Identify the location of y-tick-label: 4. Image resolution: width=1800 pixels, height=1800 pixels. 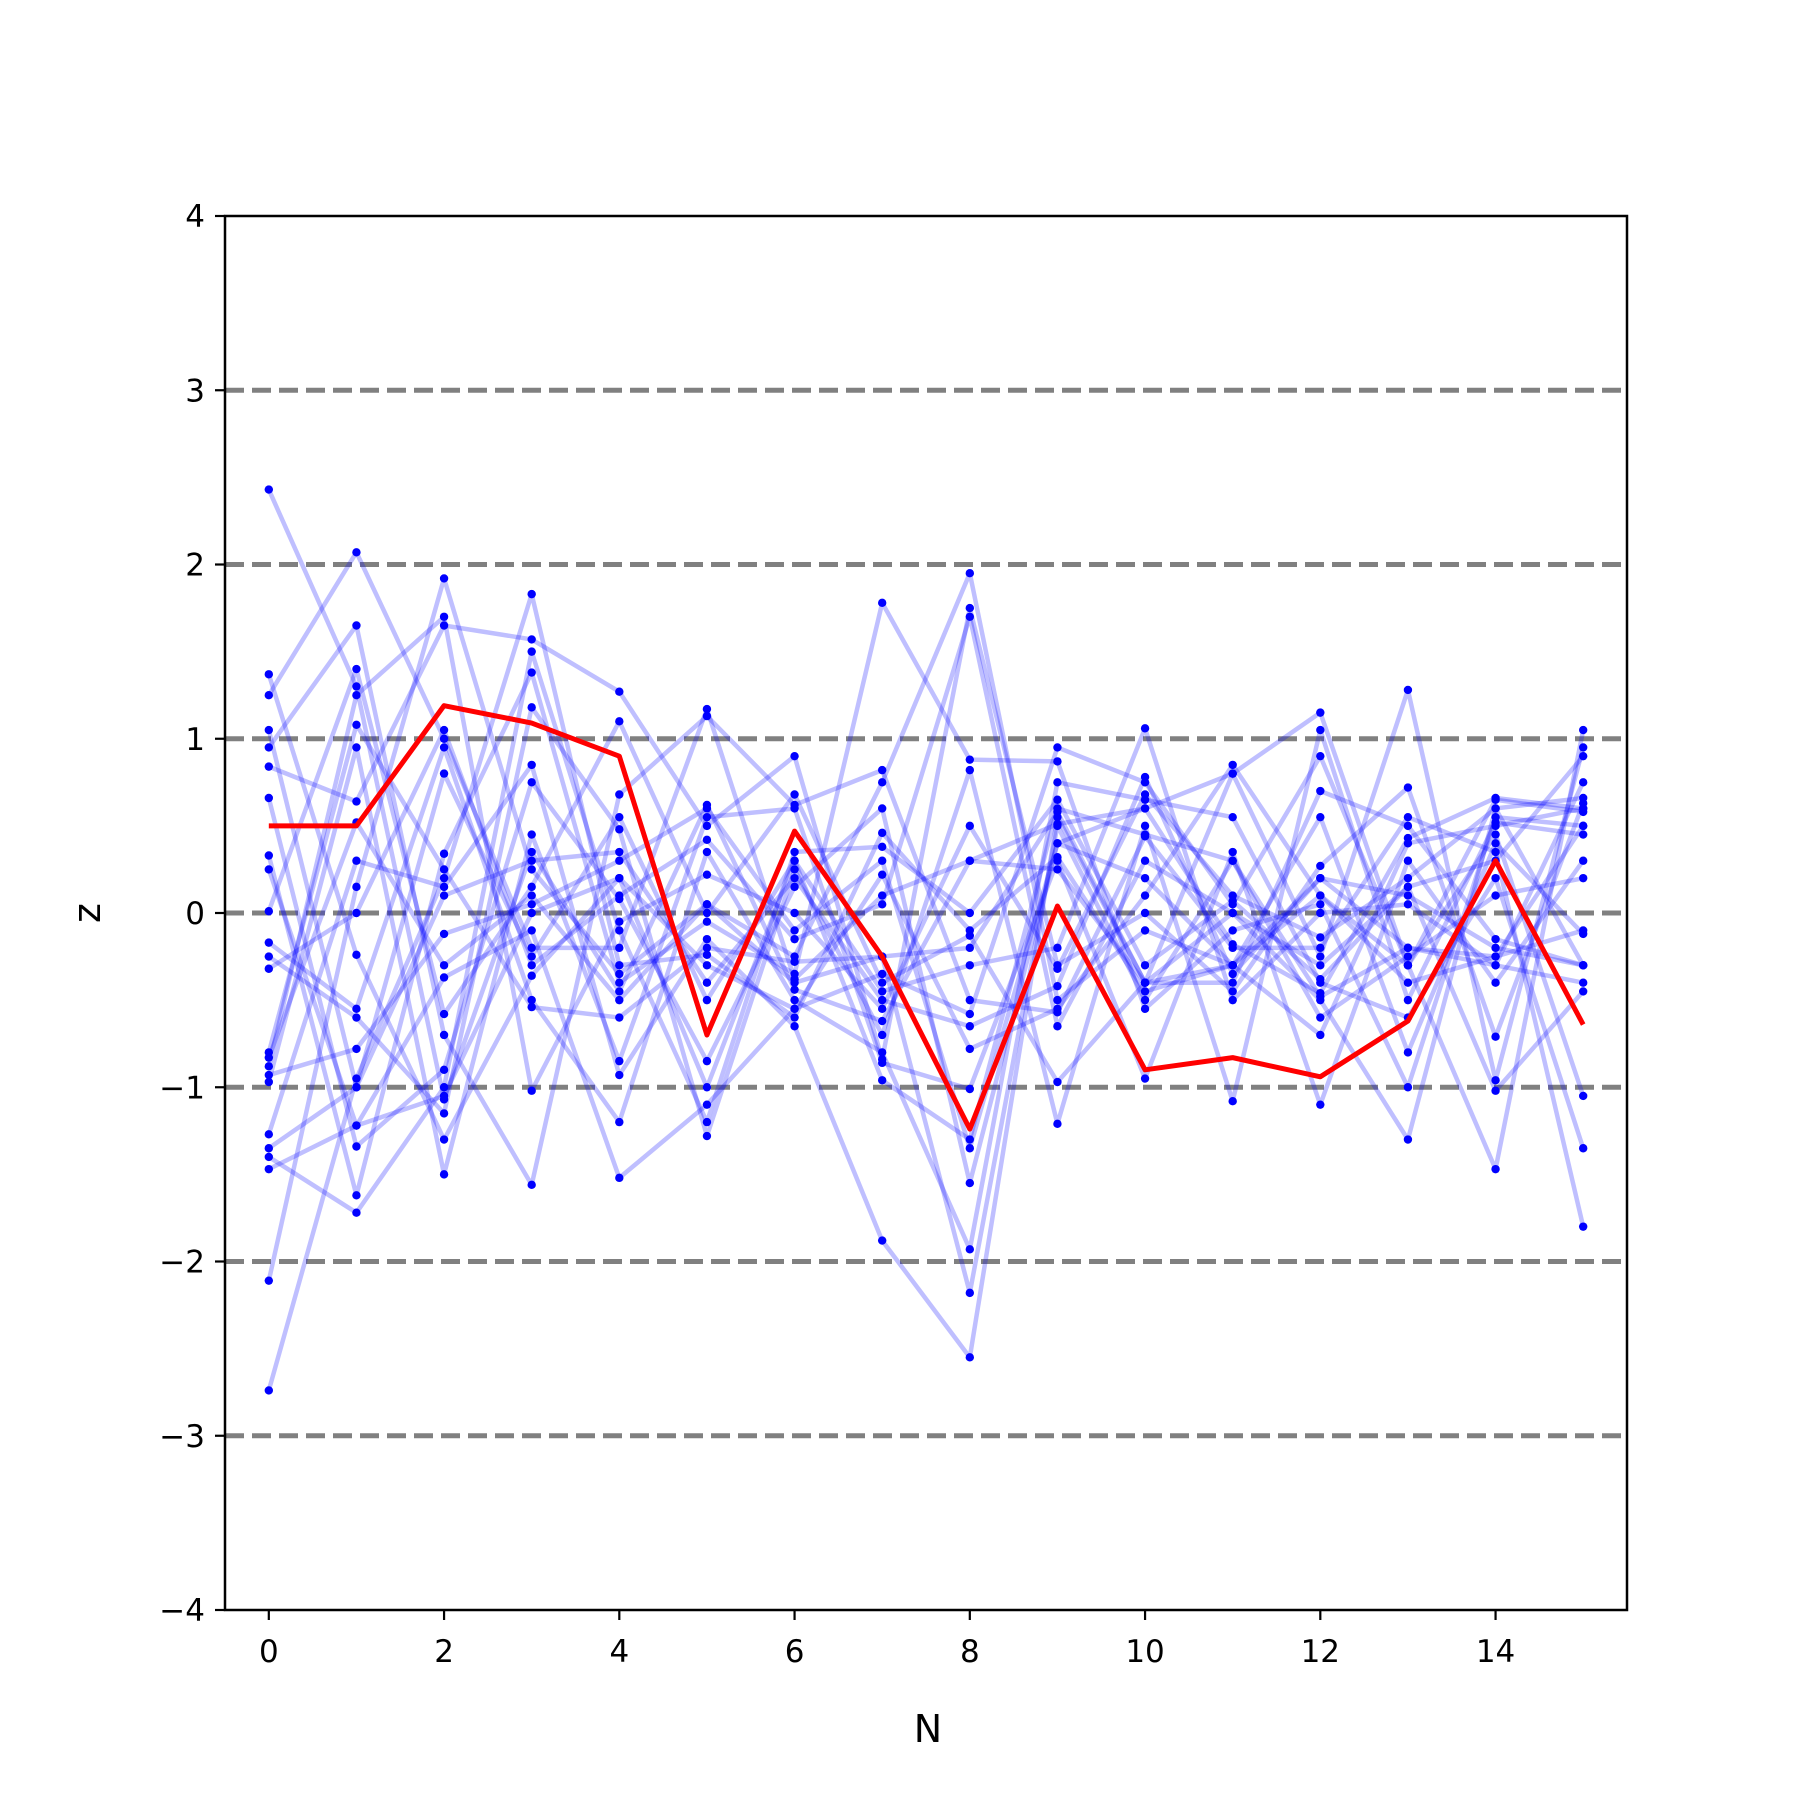
(195, 217).